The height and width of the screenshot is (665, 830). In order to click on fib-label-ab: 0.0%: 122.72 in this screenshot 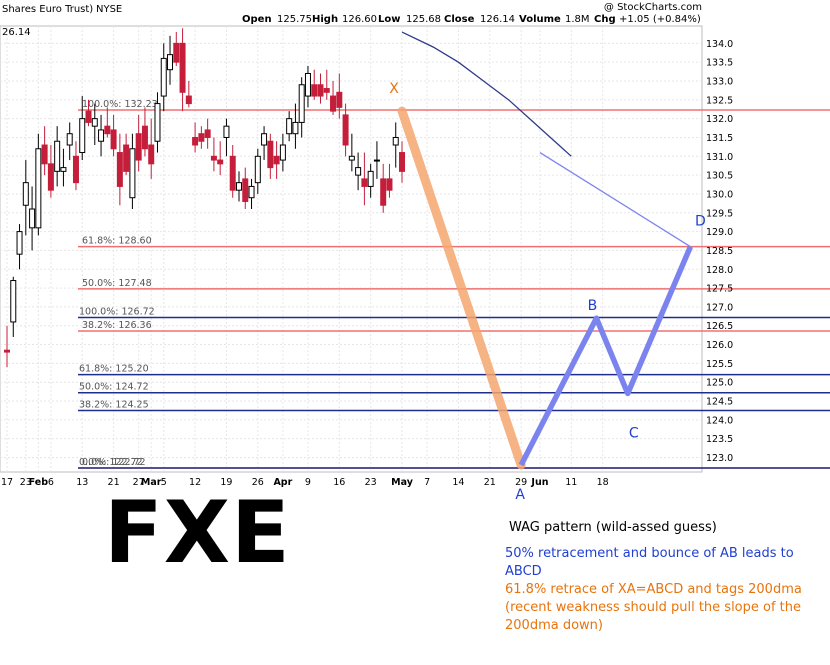, I will do `click(111, 462)`.